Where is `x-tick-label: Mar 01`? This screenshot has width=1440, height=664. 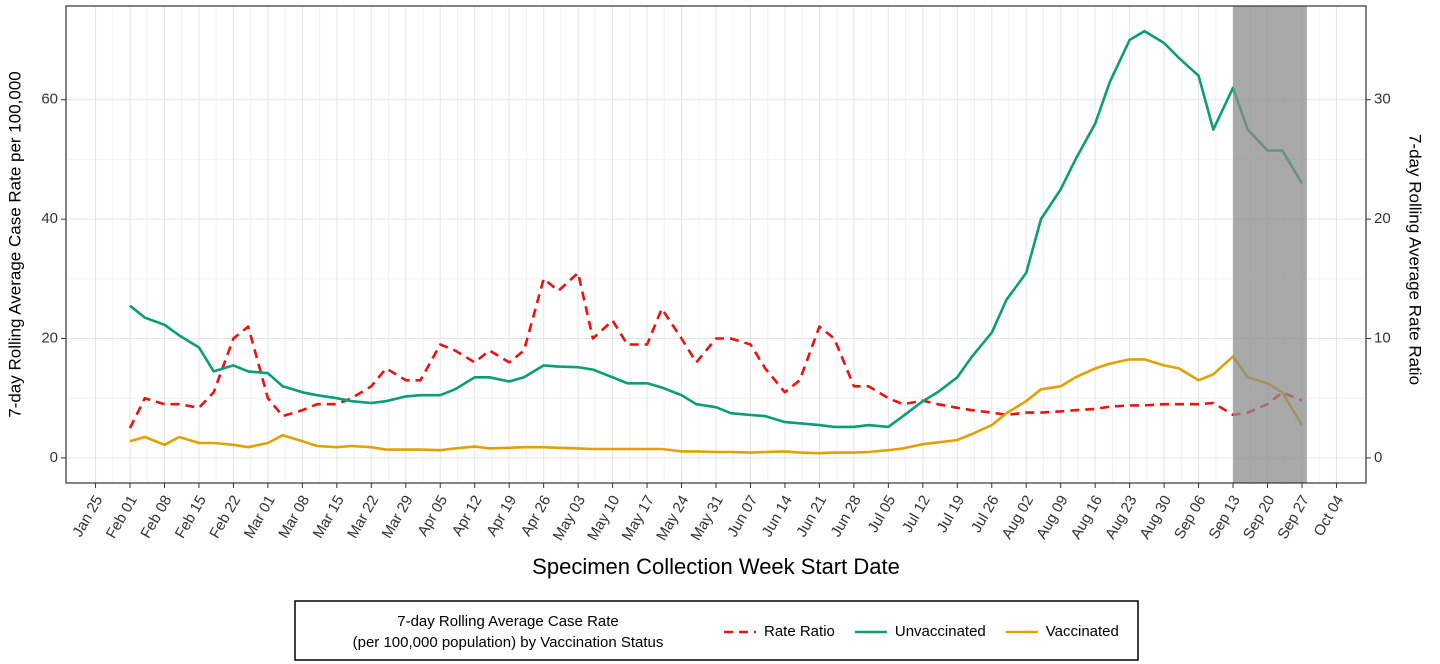
x-tick-label: Mar 01 is located at coordinates (260, 516).